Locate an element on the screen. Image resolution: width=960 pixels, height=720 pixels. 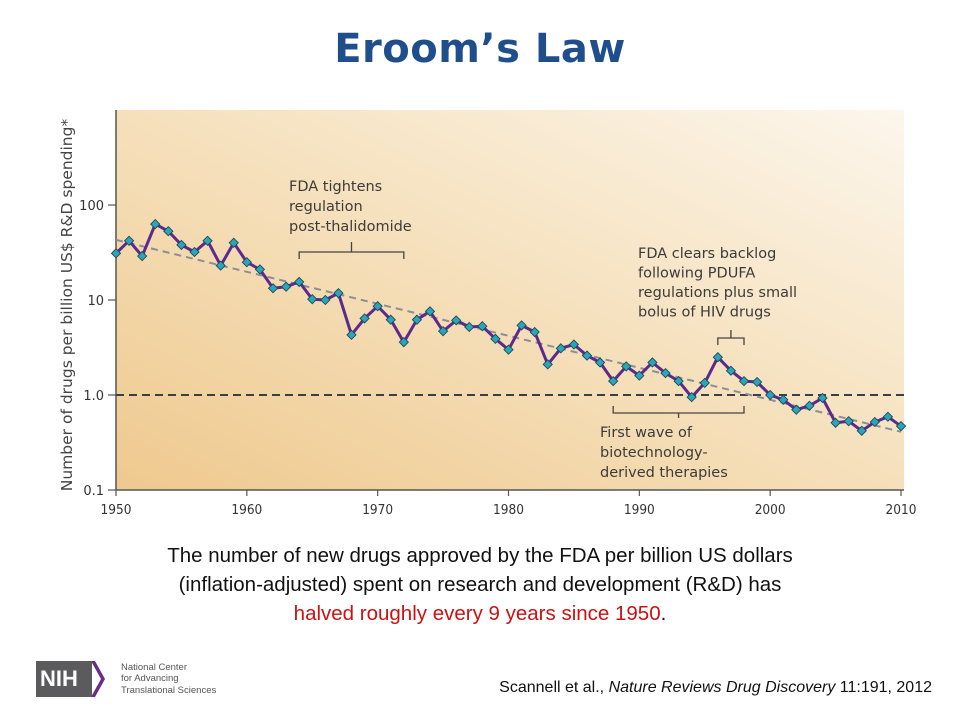
annotation-pdufa-line: bolus of HIV drugs is located at coordinates (704, 313).